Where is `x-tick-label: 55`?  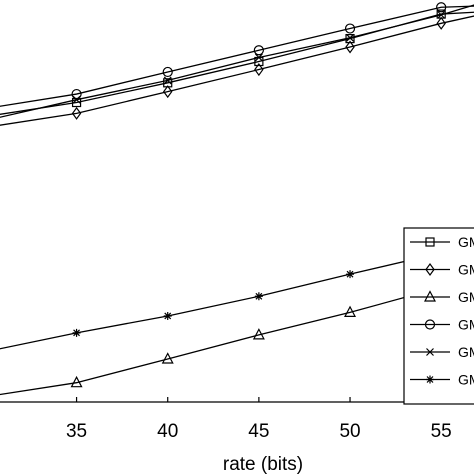 x-tick-label: 55 is located at coordinates (441, 431).